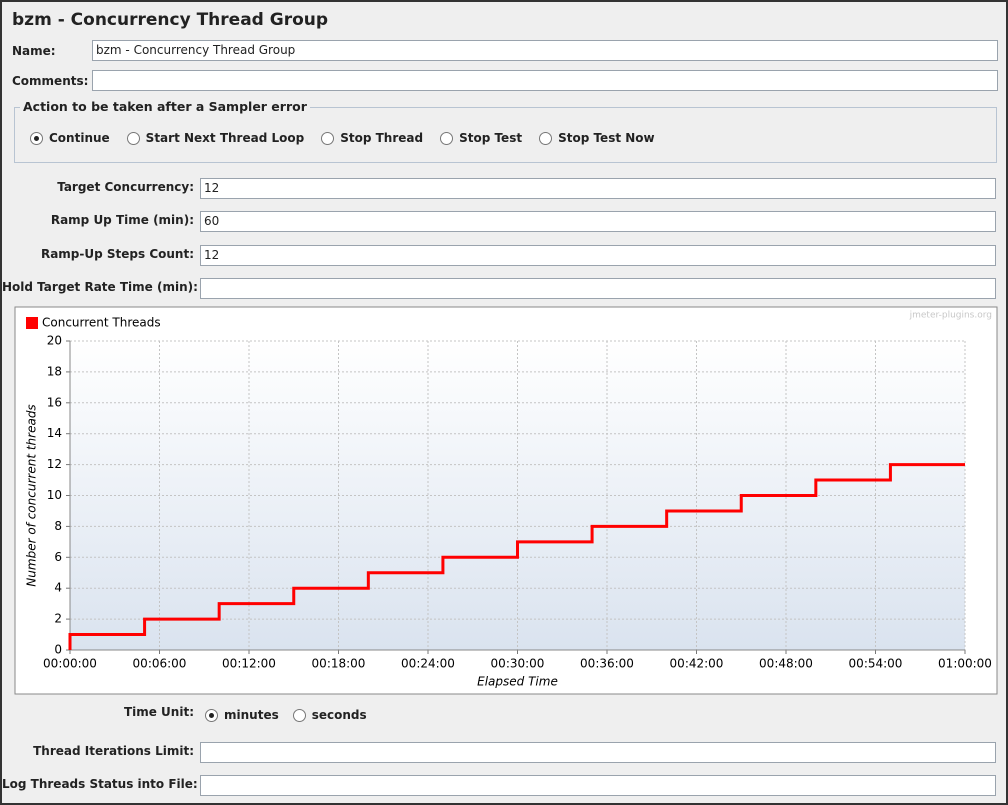 The height and width of the screenshot is (805, 1008). I want to click on radio-option: minutes, so click(242, 715).